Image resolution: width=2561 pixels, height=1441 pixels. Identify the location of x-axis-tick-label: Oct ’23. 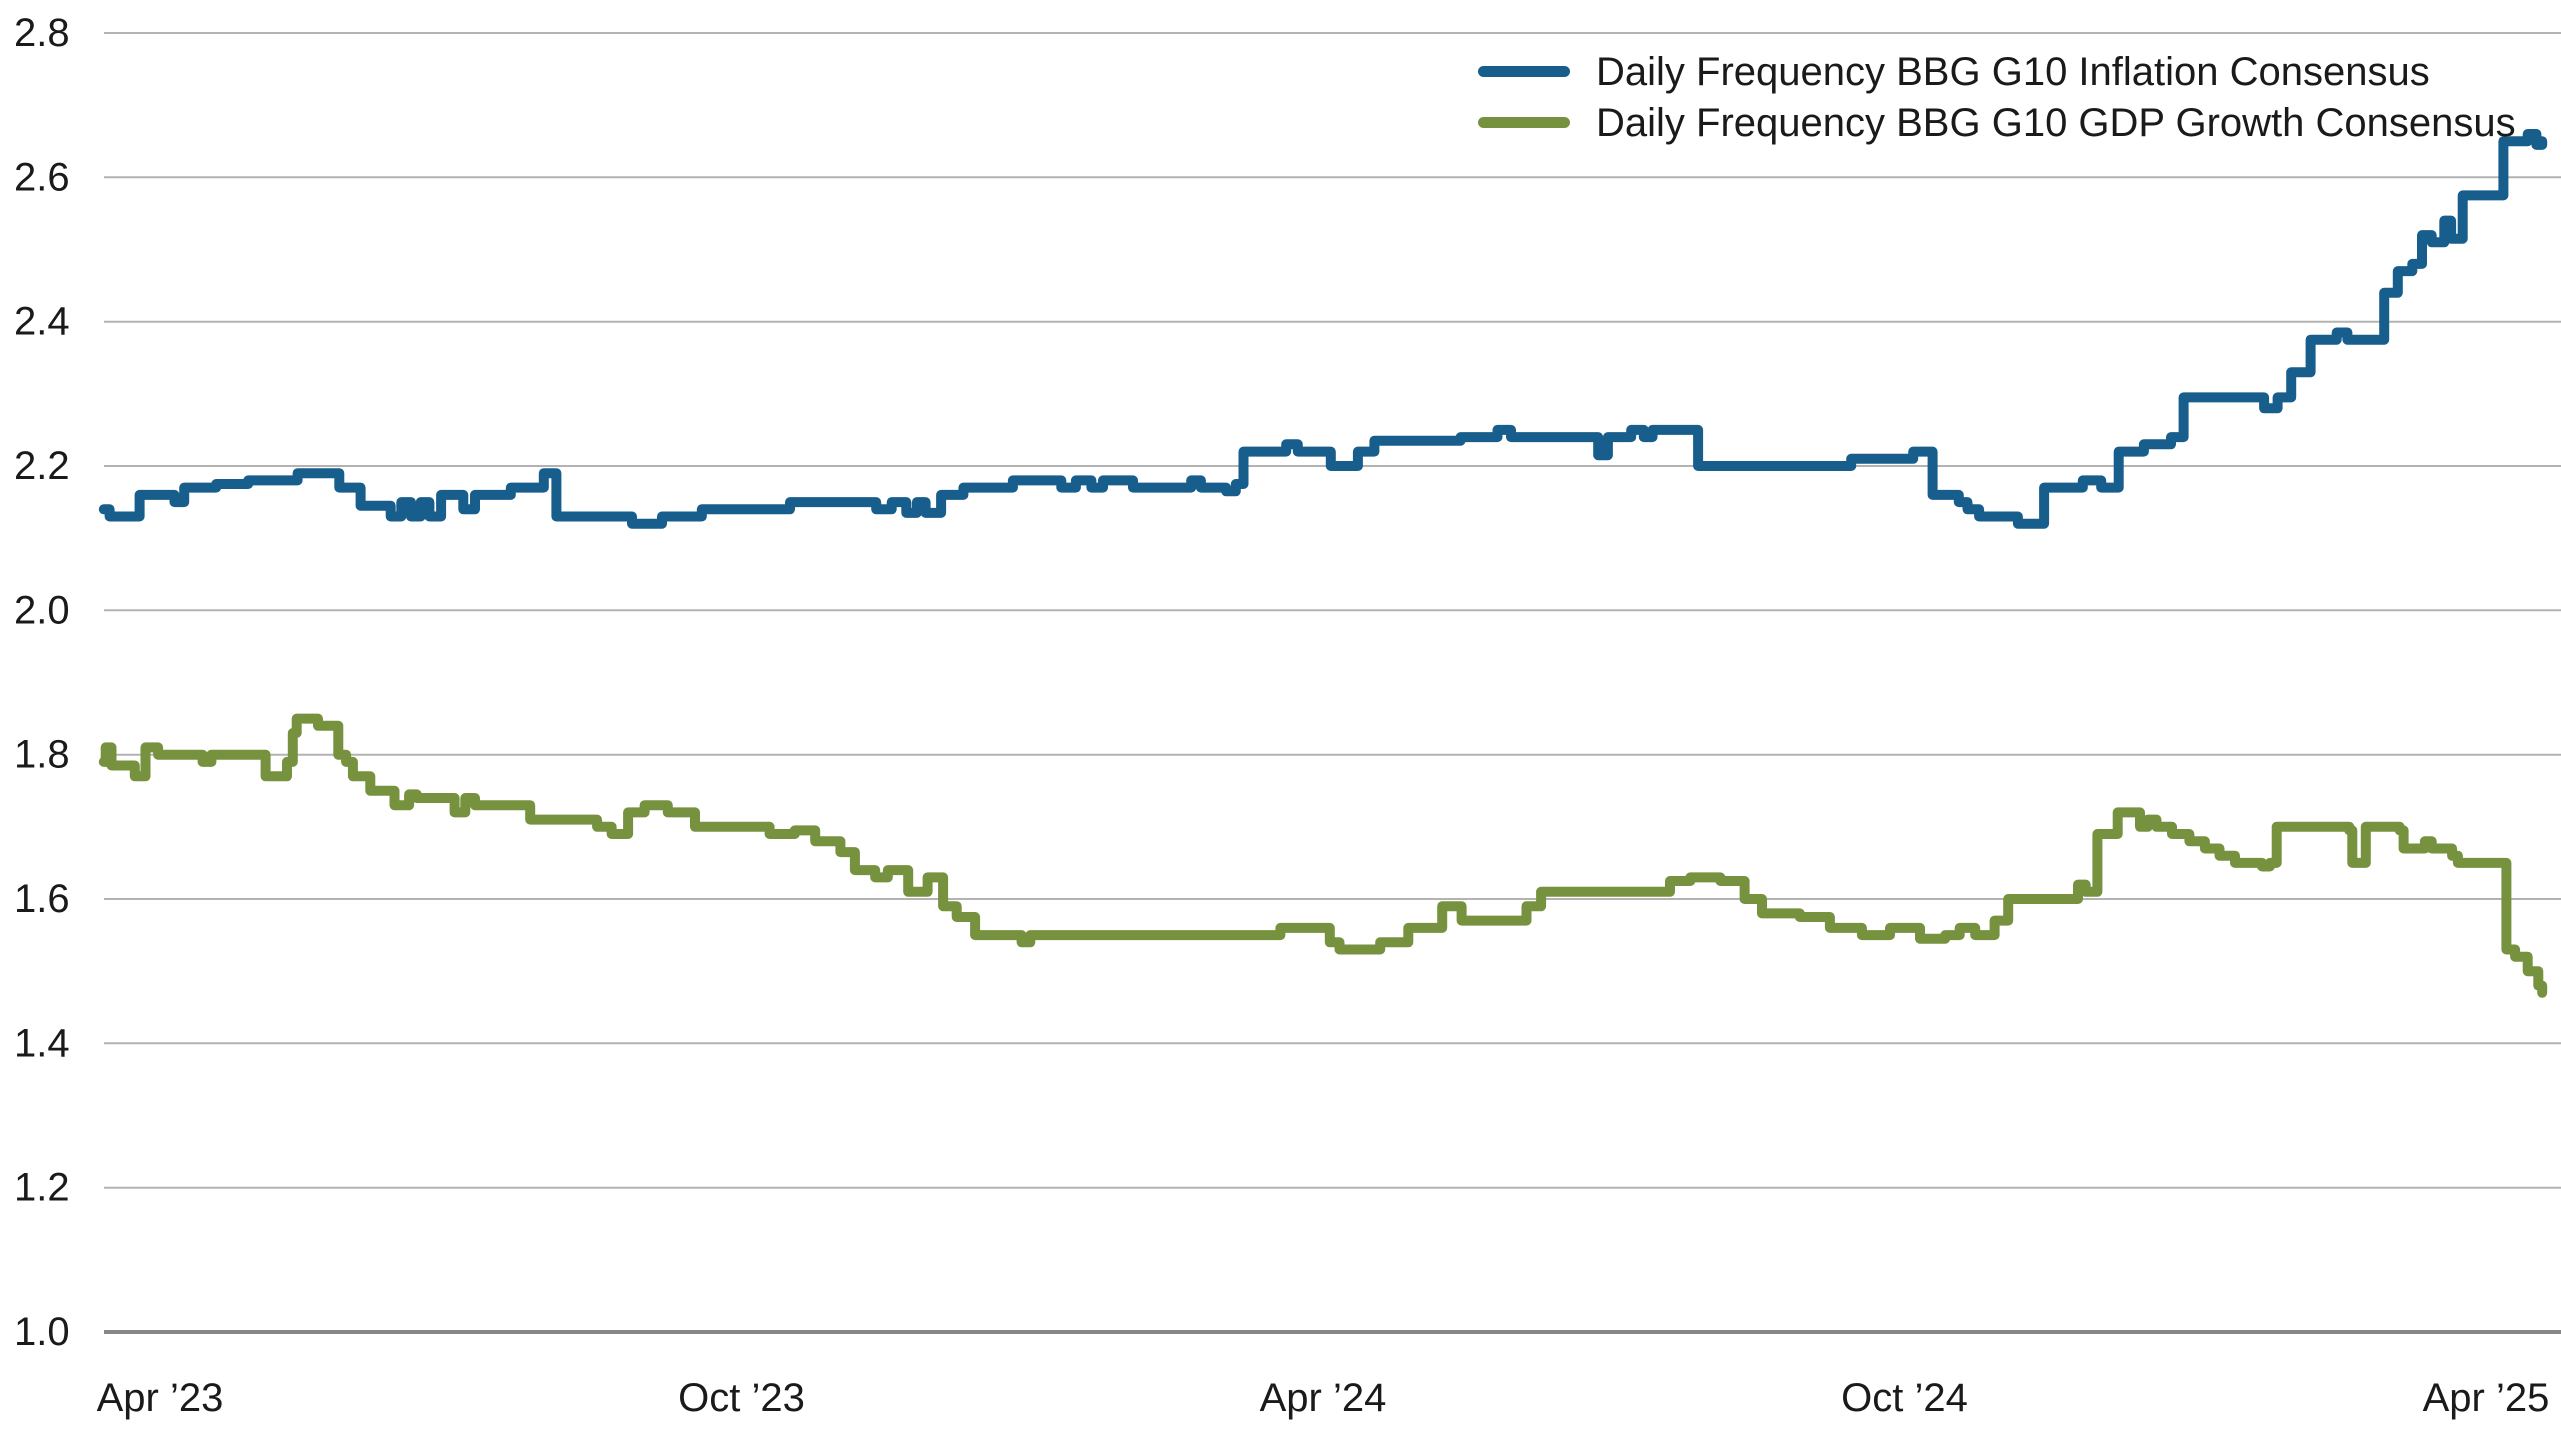
(741, 1398).